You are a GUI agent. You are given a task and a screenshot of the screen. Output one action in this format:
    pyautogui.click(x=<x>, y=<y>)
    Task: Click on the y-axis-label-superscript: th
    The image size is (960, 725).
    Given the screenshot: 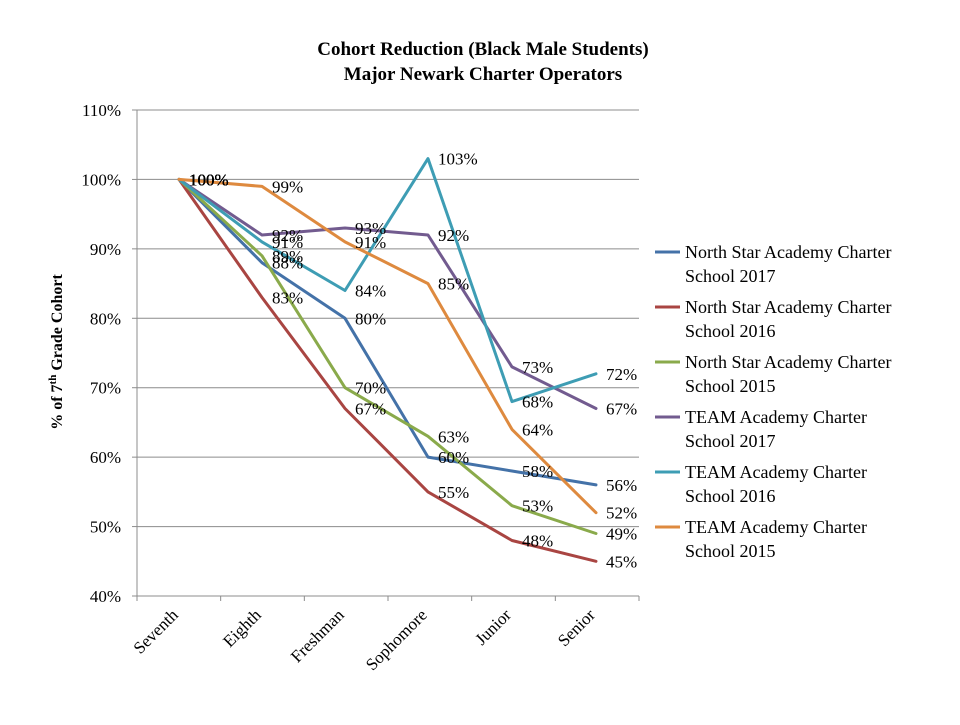 What is the action you would take?
    pyautogui.click(x=53, y=380)
    